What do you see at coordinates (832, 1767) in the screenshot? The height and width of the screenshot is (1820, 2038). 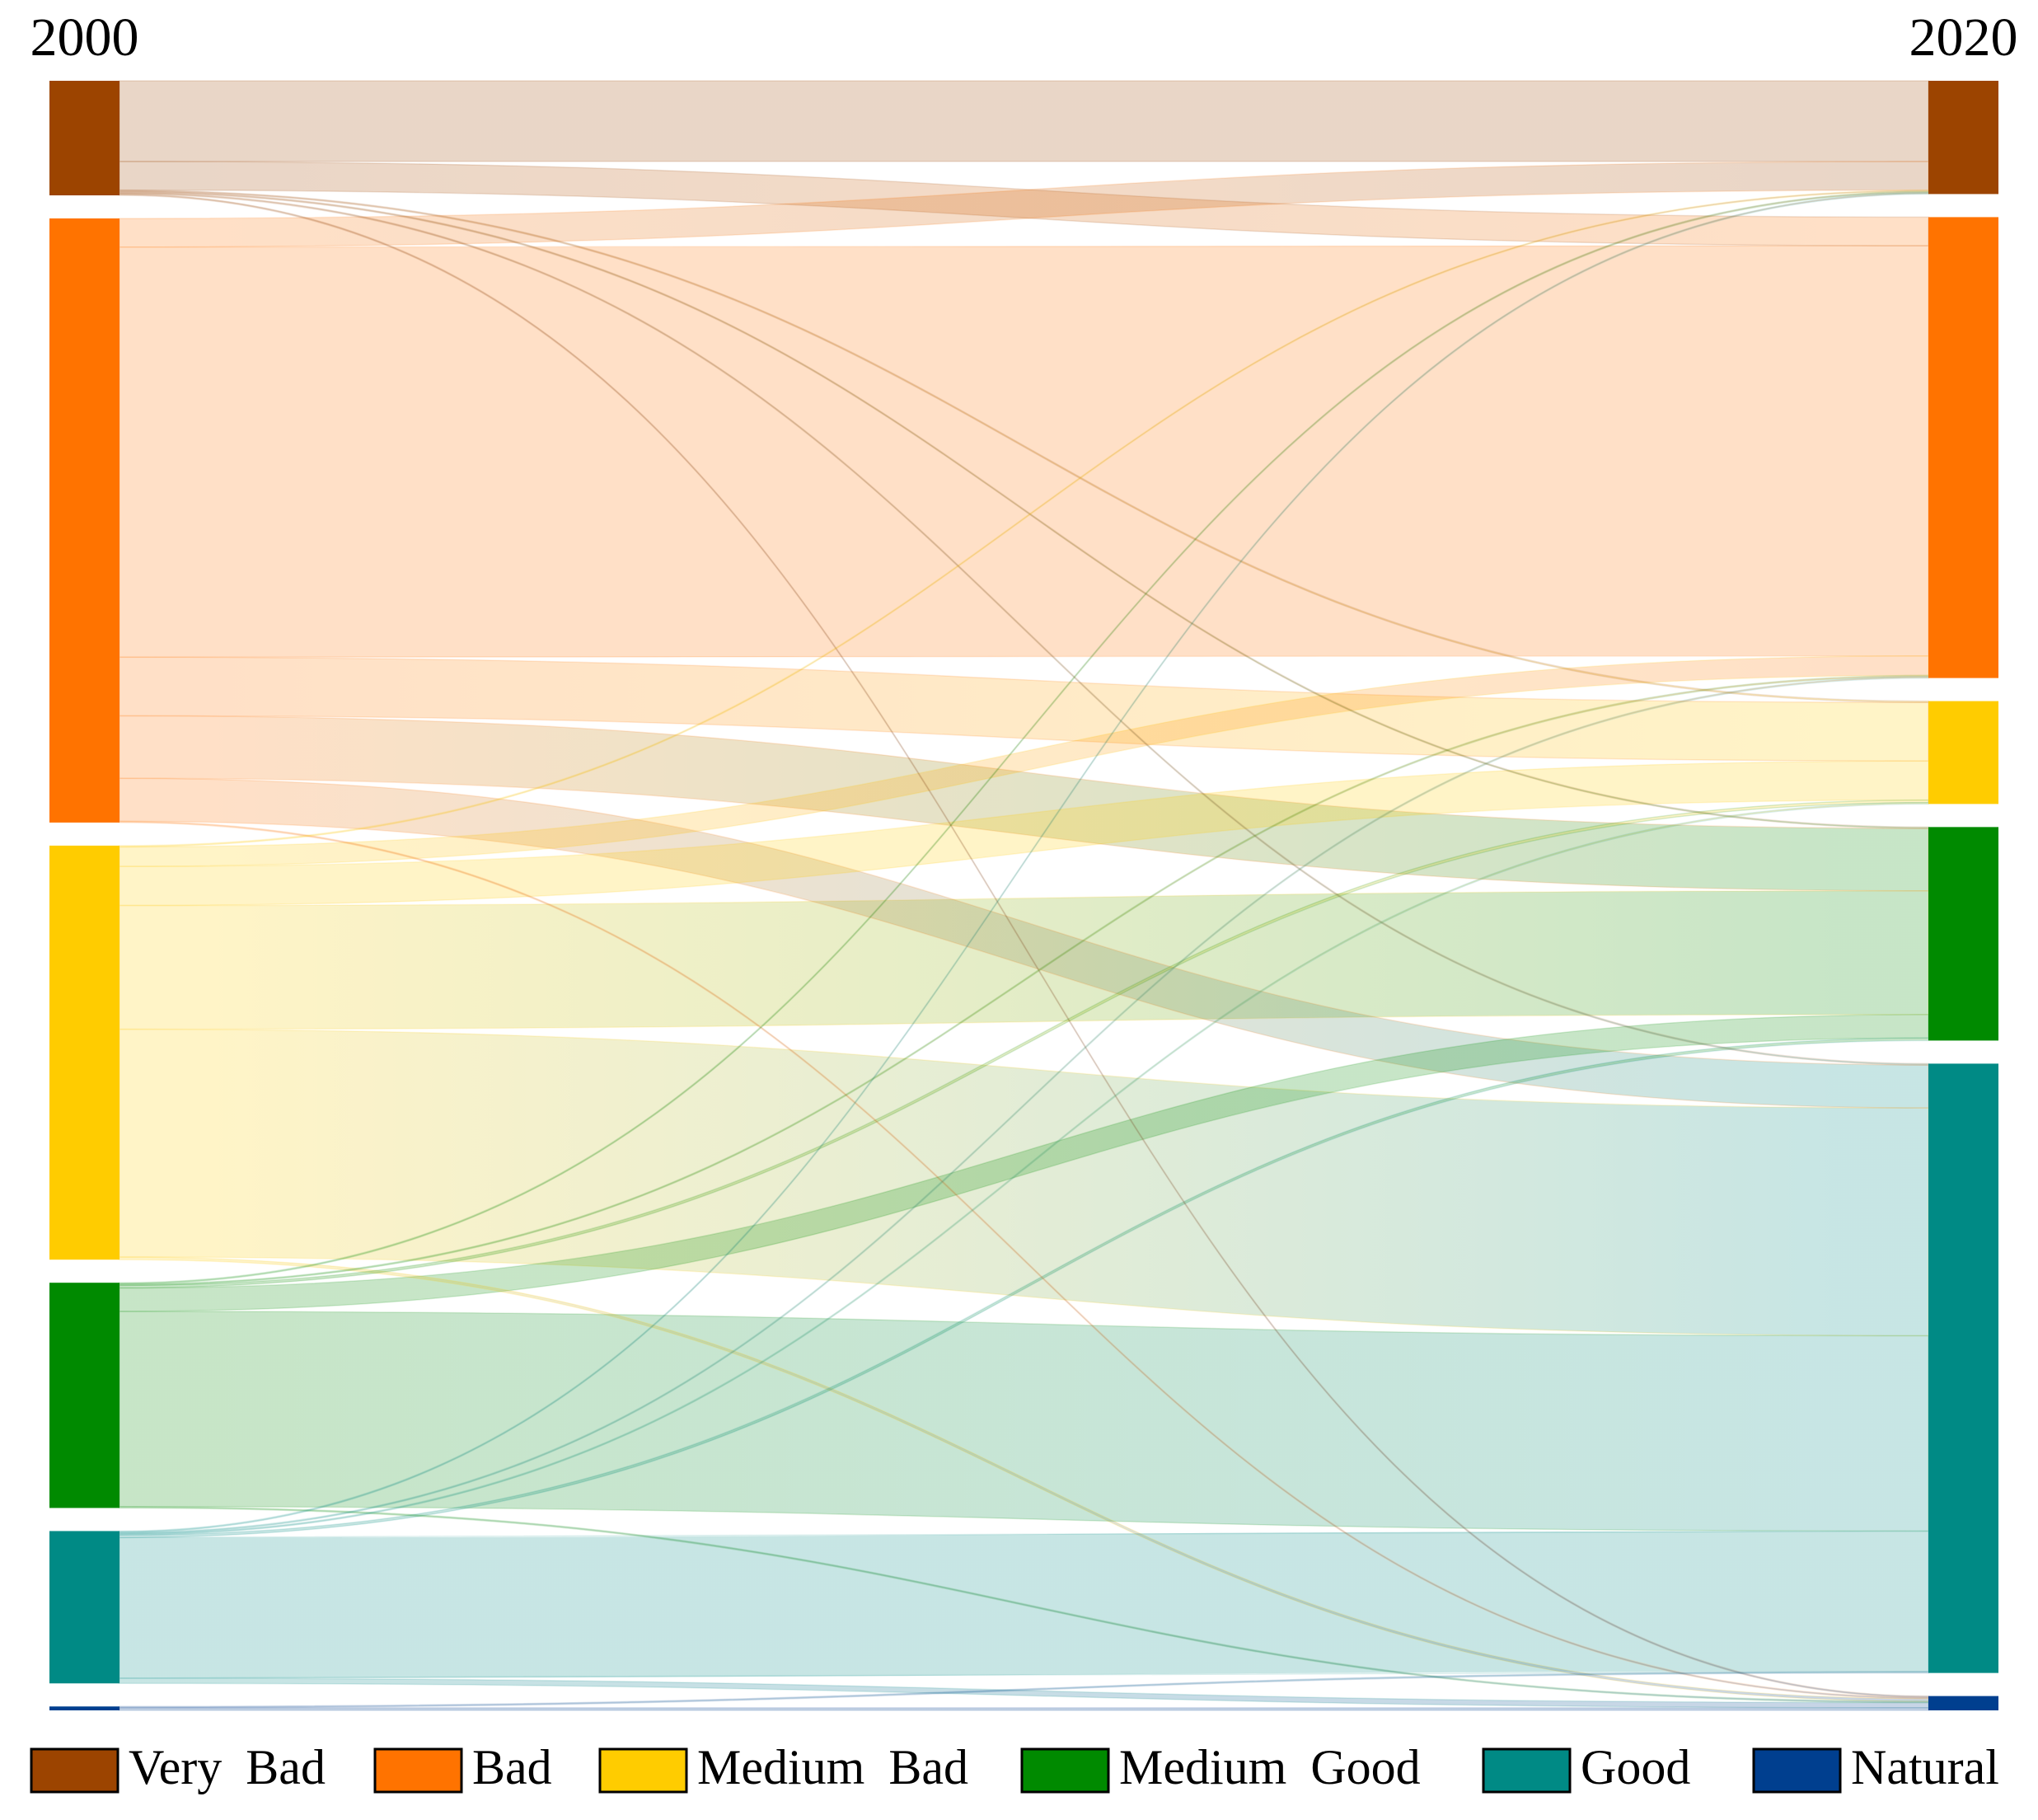 I see `legend-label: Medium Bad` at bounding box center [832, 1767].